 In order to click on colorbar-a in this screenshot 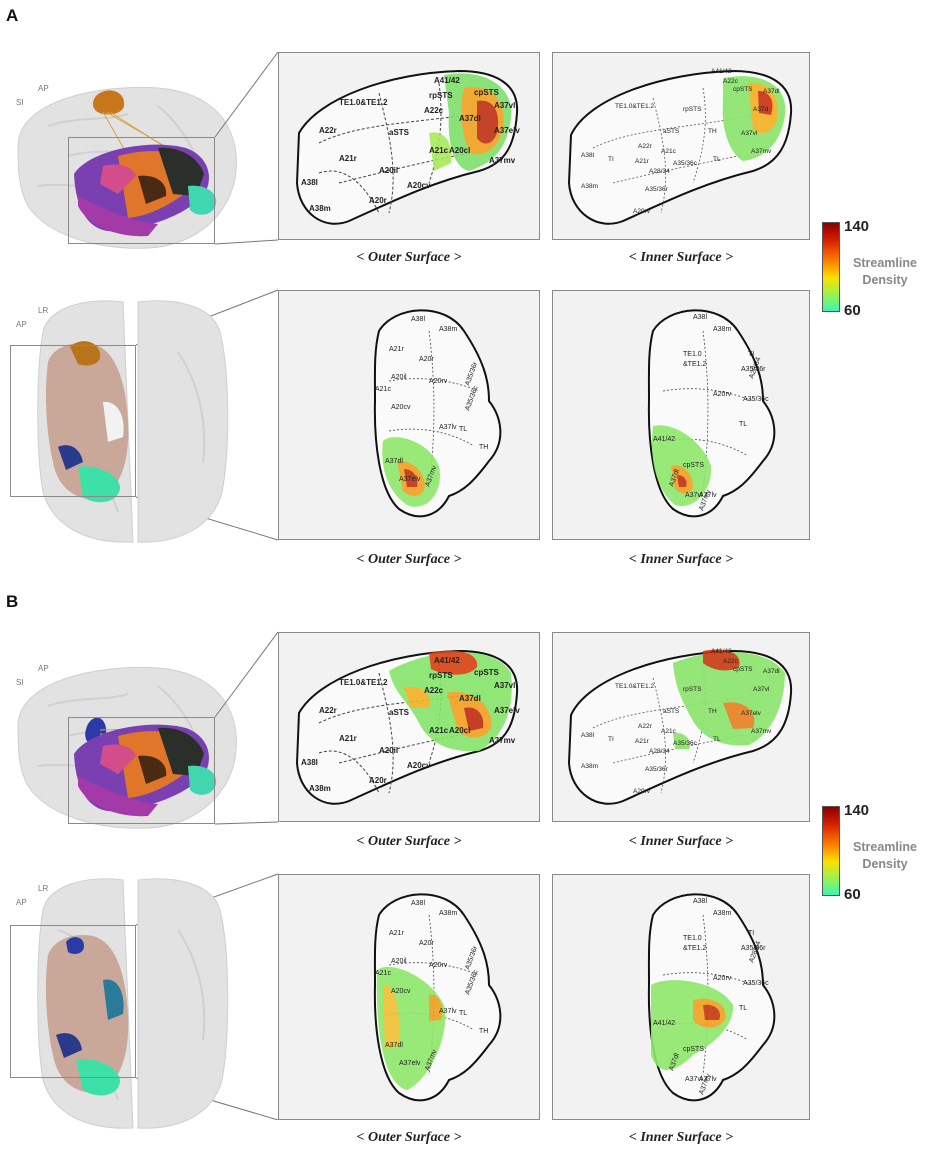, I will do `click(831, 267)`.